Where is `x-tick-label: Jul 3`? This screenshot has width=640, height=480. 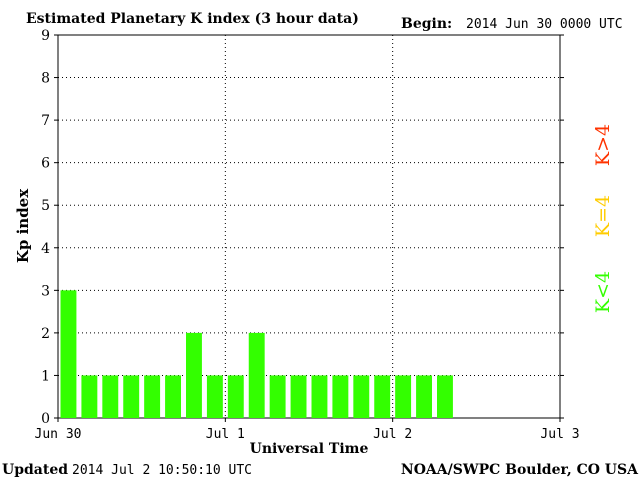 x-tick-label: Jul 3 is located at coordinates (559, 434).